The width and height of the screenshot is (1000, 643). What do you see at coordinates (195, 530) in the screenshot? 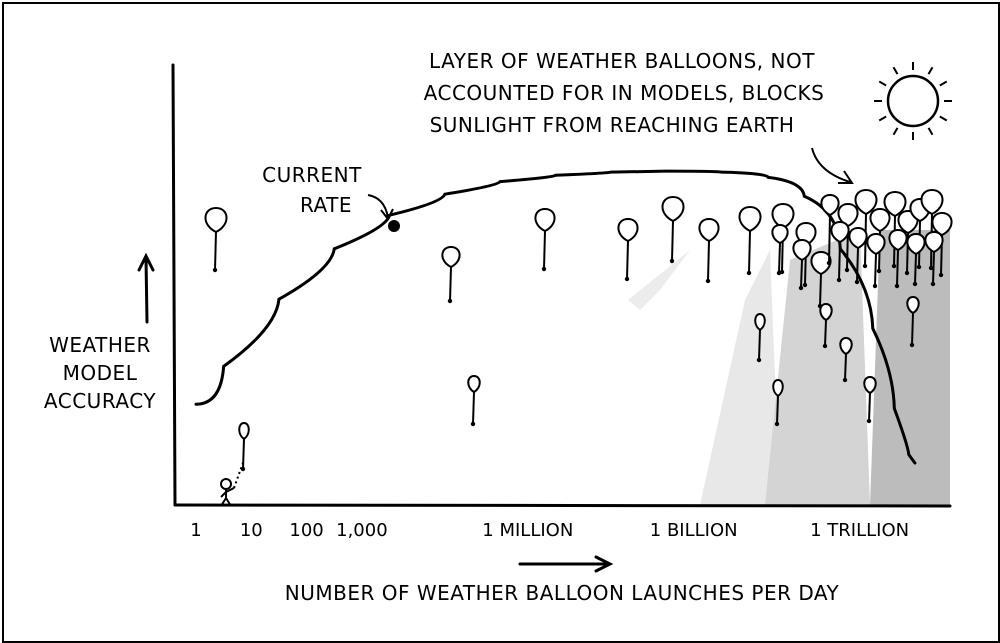
I see `x-tick-label: 1` at bounding box center [195, 530].